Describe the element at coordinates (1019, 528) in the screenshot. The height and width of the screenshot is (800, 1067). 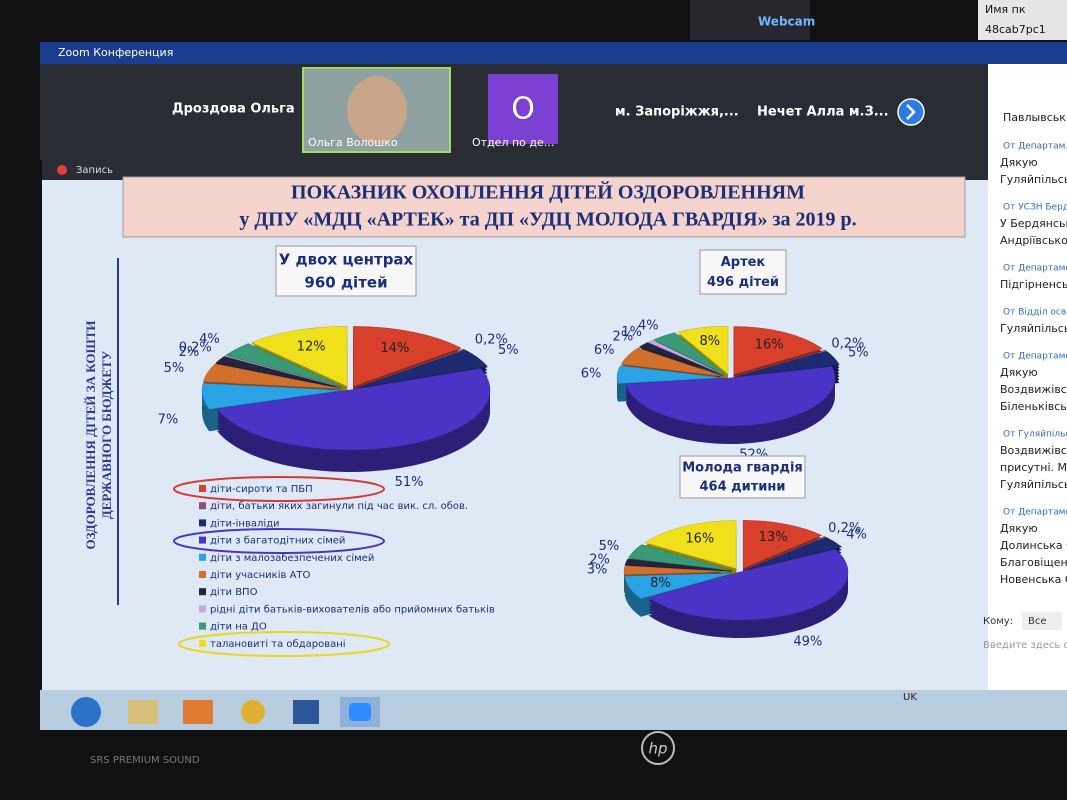
I see `chat-line: Дякую` at that location.